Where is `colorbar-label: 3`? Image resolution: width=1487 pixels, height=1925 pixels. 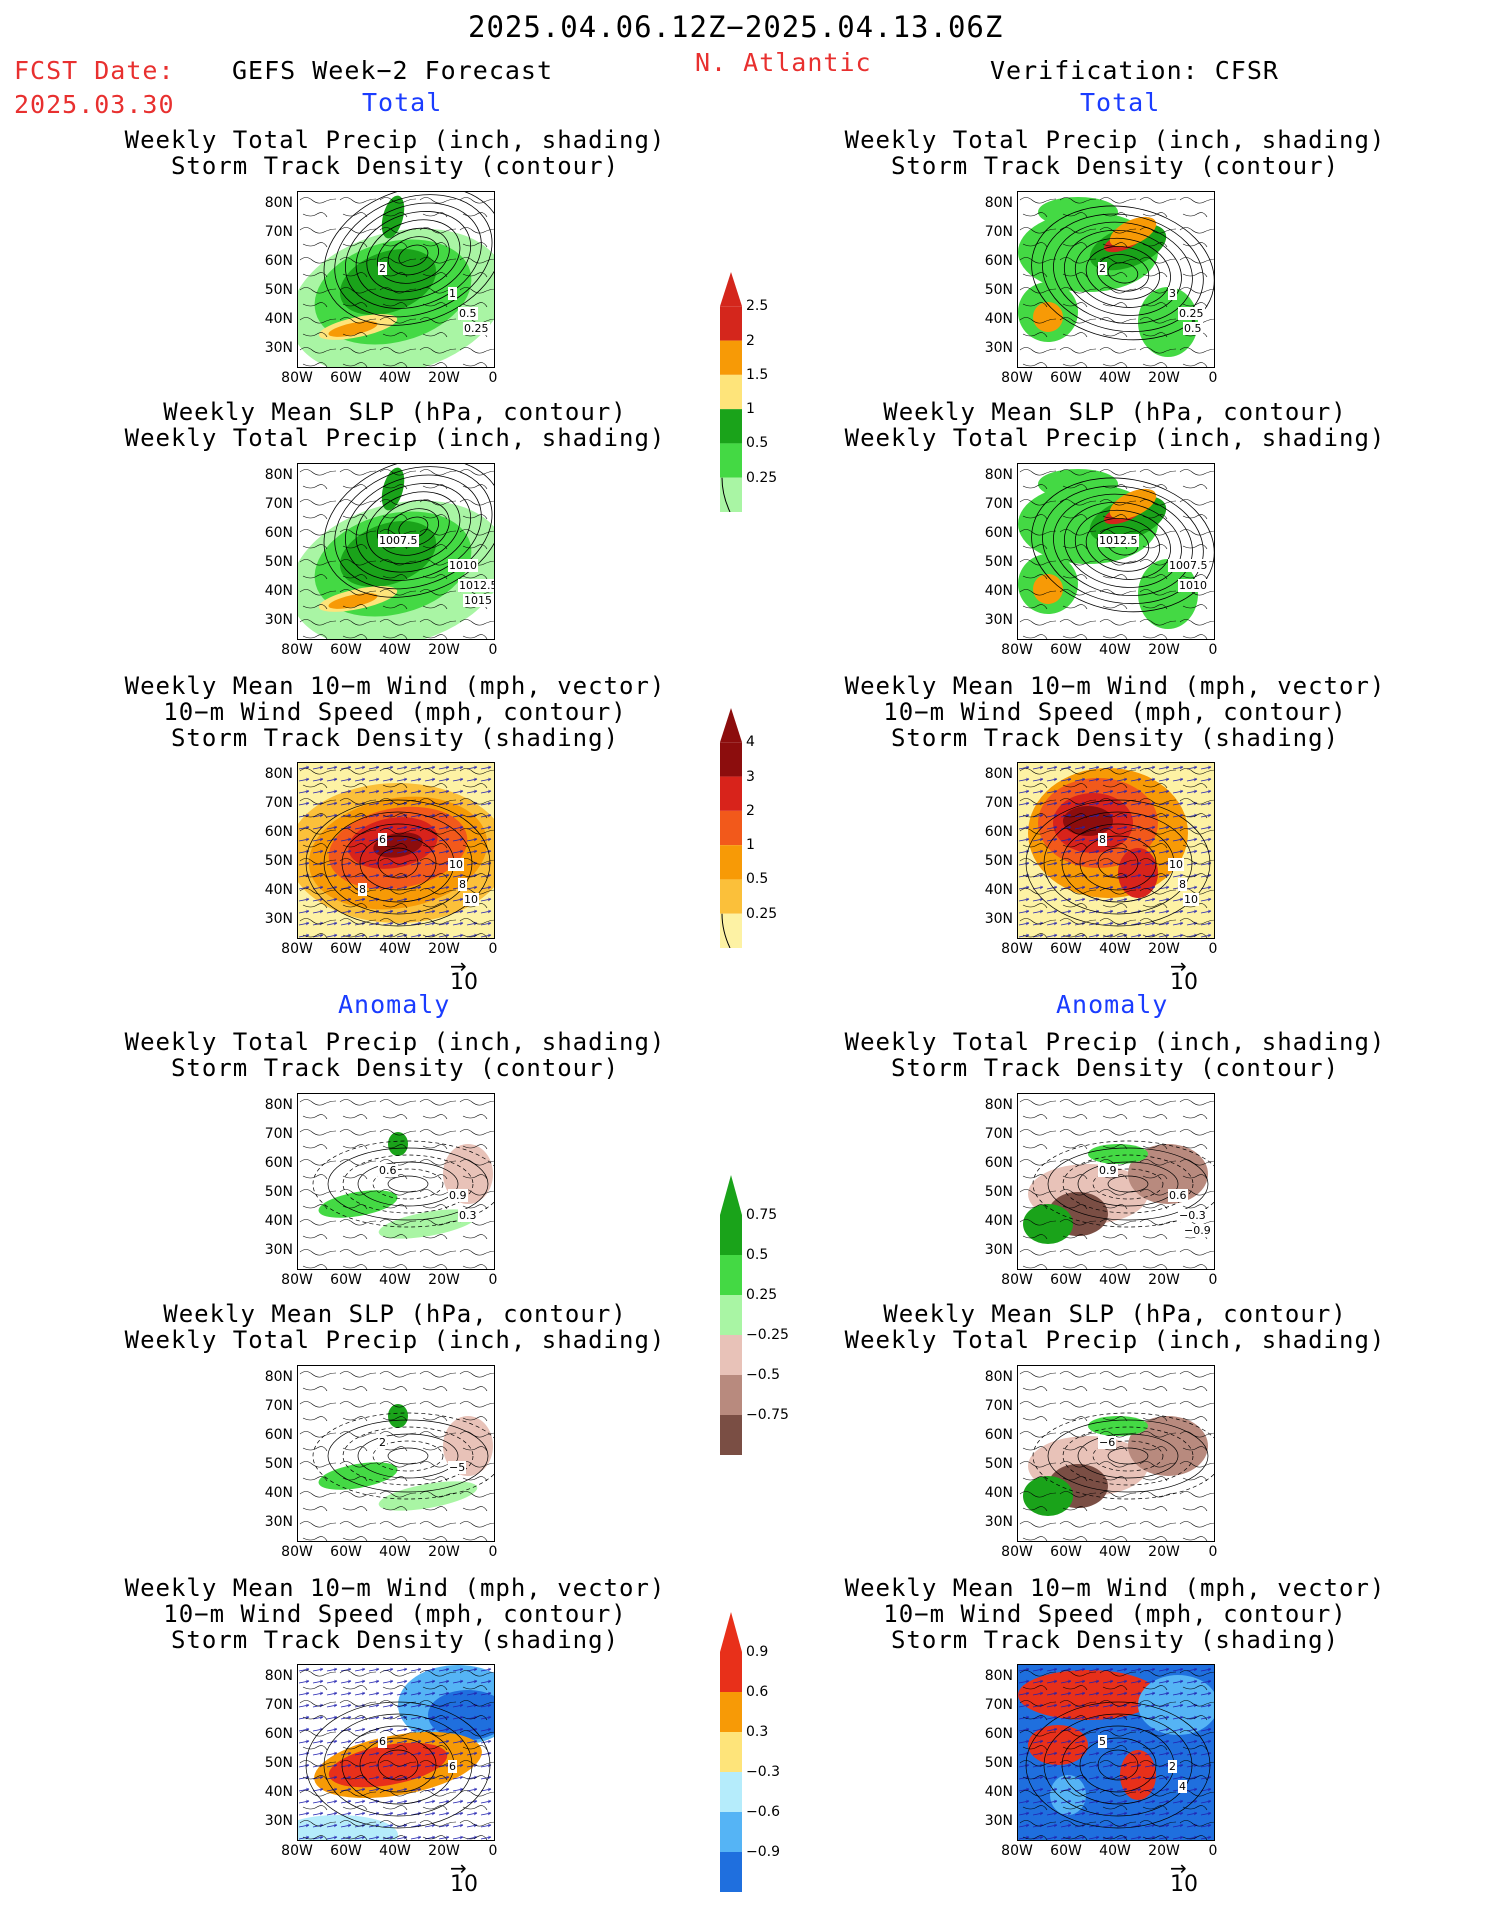 colorbar-label: 3 is located at coordinates (750, 776).